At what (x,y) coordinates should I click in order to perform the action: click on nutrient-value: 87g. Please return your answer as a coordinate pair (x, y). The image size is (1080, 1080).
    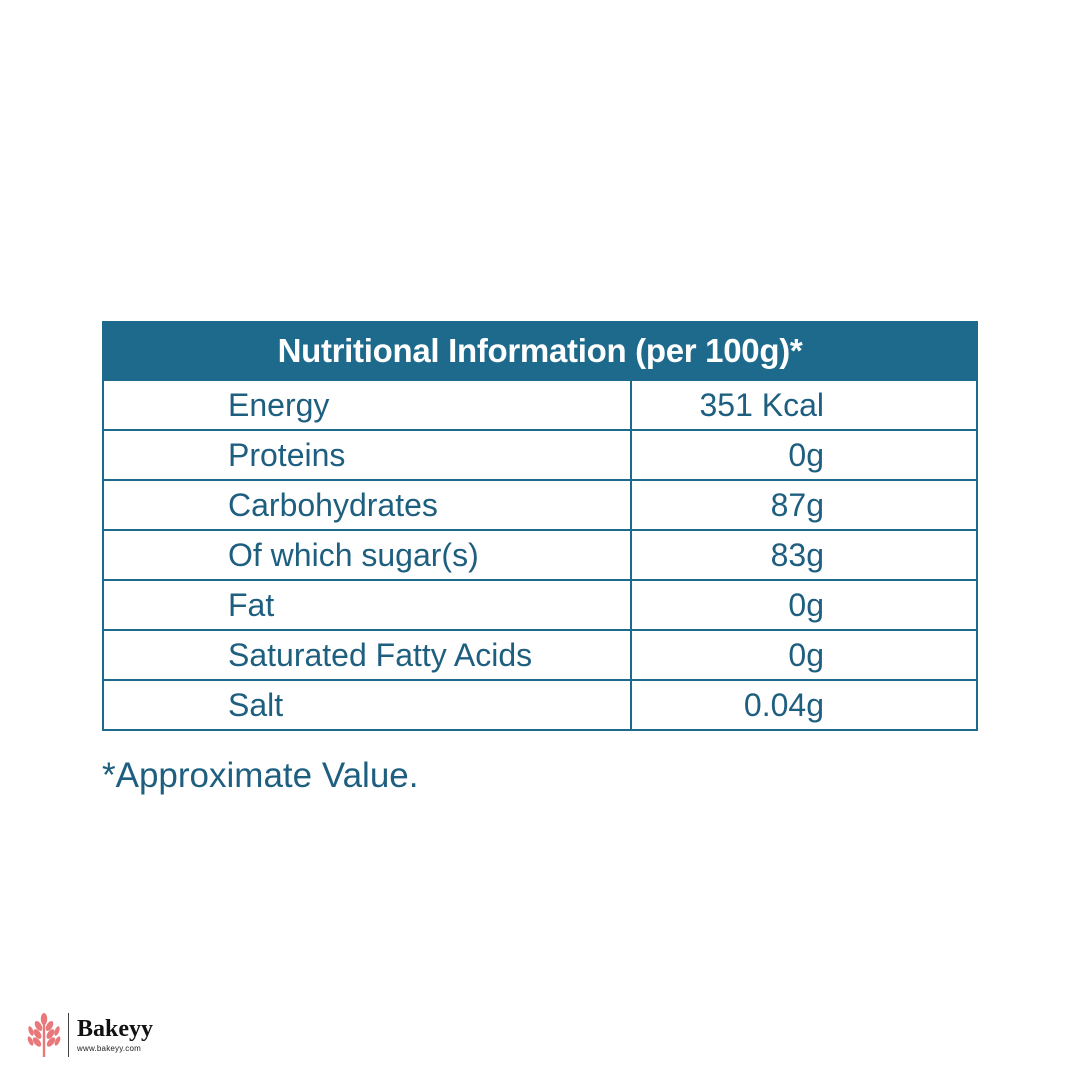
    Looking at the image, I should click on (804, 504).